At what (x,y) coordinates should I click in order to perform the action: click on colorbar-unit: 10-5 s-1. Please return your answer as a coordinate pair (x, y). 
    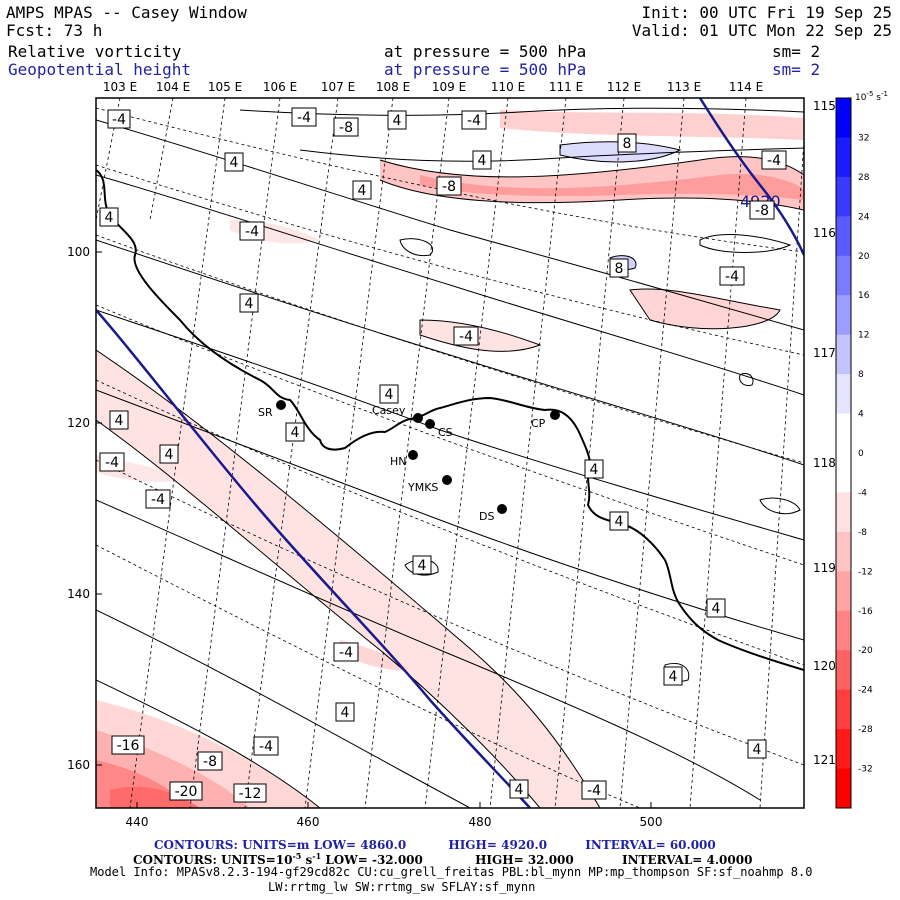
    Looking at the image, I should click on (871, 96).